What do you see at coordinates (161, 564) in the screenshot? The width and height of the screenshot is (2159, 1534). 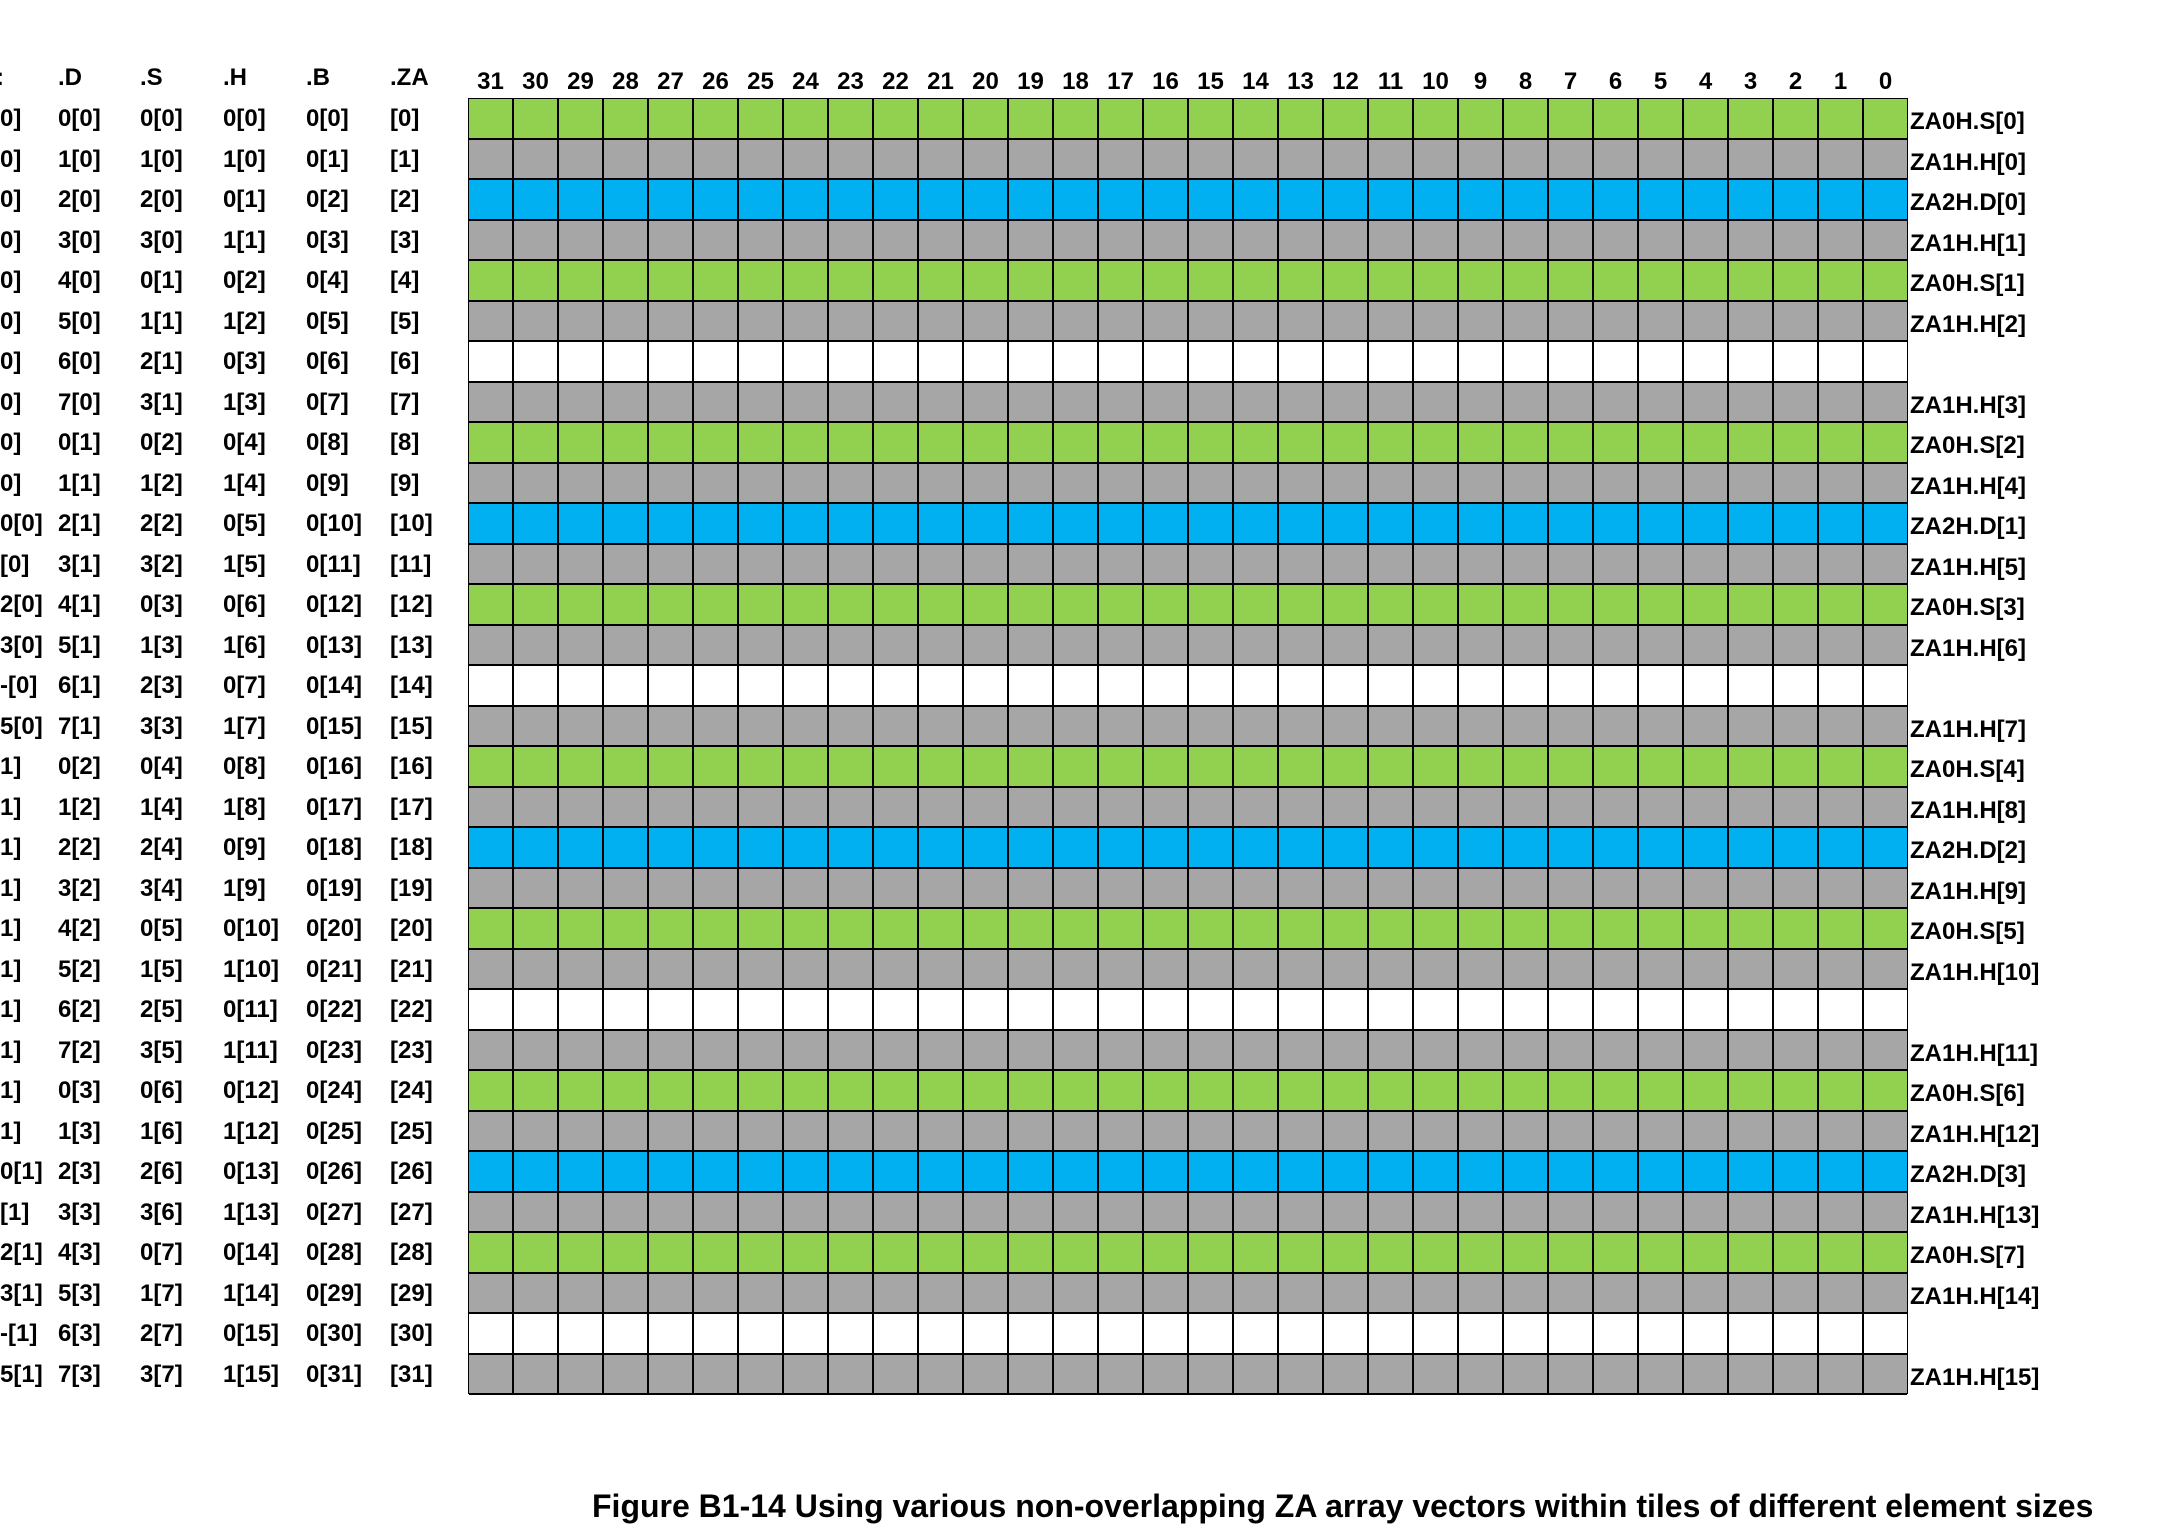 I see `index-s: 3[2]` at bounding box center [161, 564].